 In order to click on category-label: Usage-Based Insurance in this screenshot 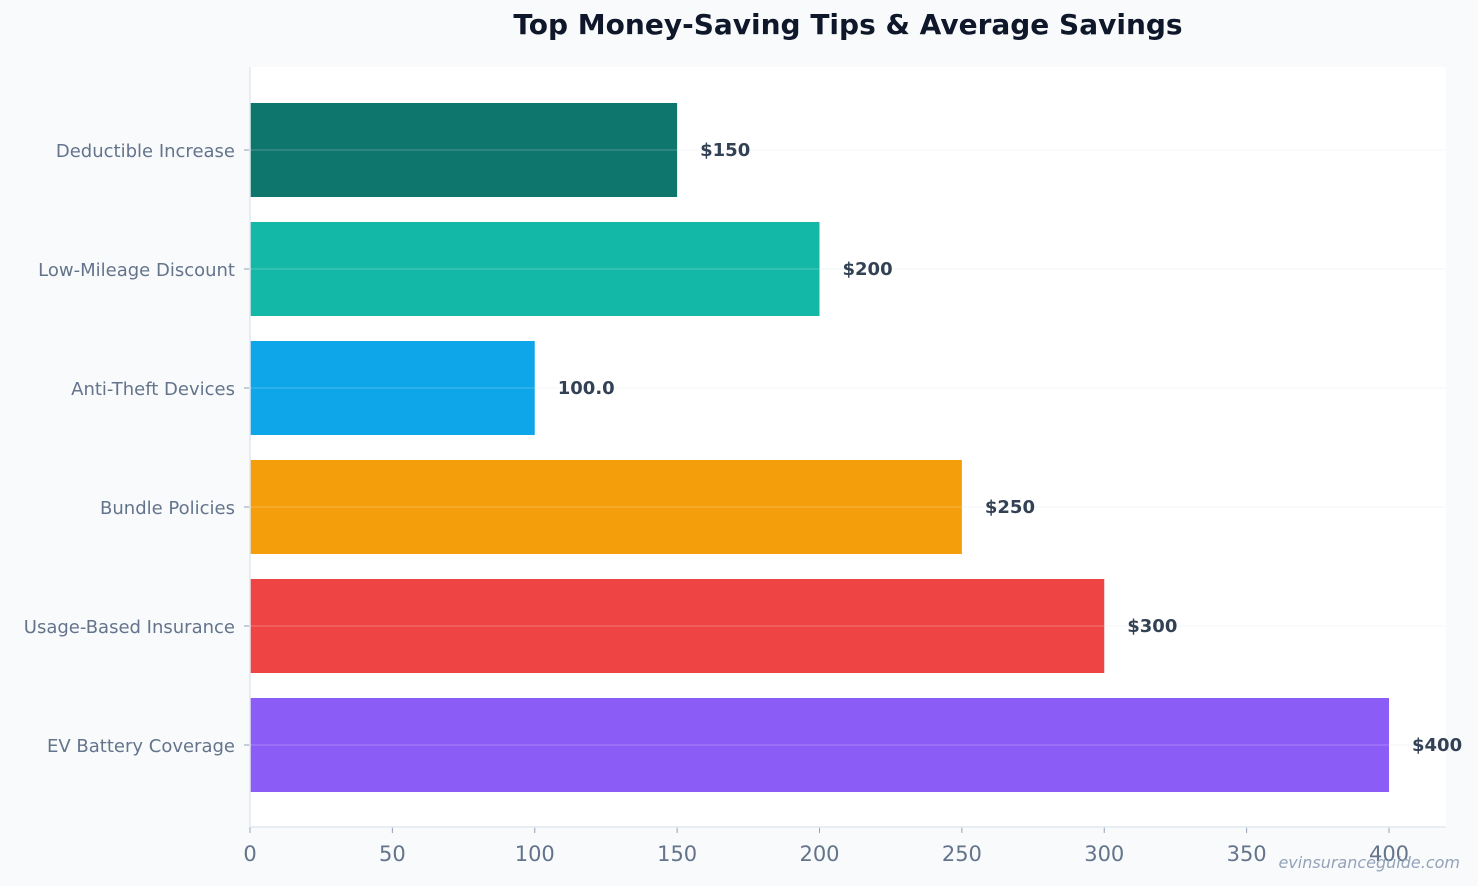, I will do `click(129, 627)`.